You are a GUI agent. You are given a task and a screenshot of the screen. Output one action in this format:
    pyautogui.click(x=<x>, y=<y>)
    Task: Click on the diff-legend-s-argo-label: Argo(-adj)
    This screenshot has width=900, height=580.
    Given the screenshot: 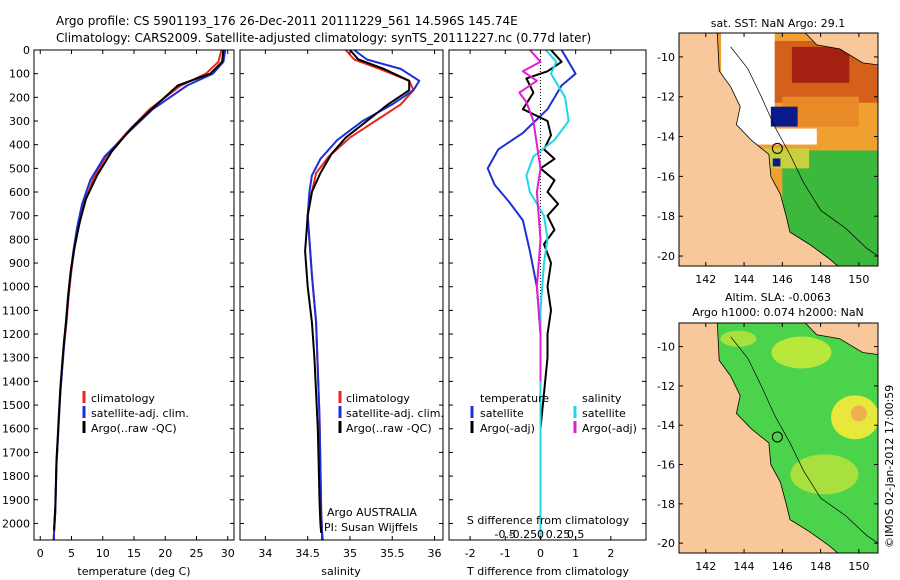 What is the action you would take?
    pyautogui.click(x=609, y=428)
    